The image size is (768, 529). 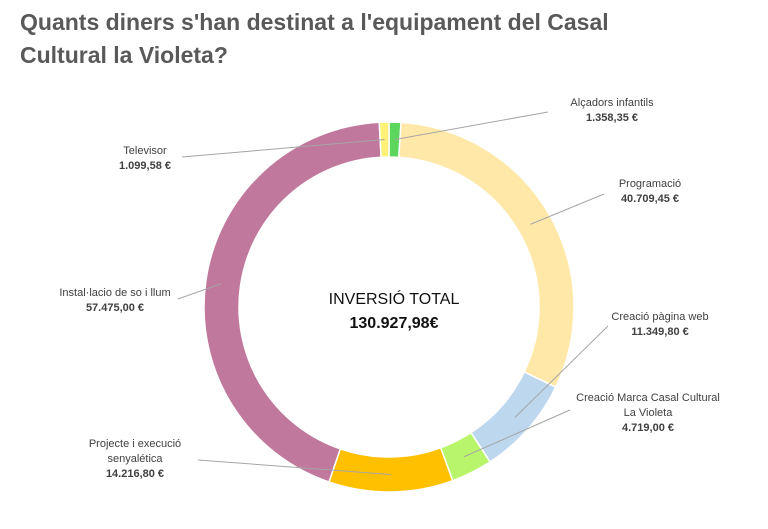 I want to click on slice-label-creacio-marca-casal-cultural-la-violeta-line-2: La Violeta, so click(x=649, y=413).